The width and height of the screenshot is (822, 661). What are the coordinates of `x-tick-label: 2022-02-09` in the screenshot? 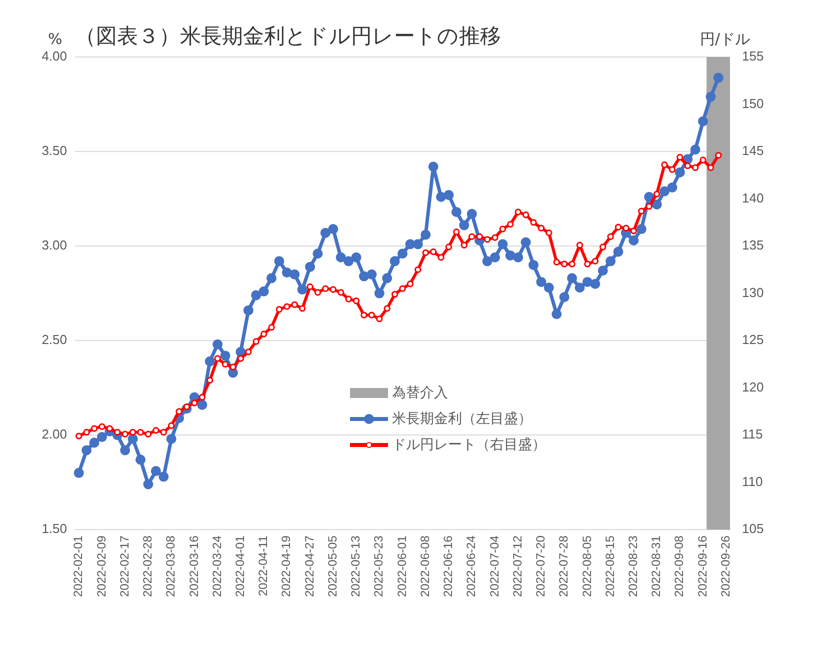 It's located at (101, 566).